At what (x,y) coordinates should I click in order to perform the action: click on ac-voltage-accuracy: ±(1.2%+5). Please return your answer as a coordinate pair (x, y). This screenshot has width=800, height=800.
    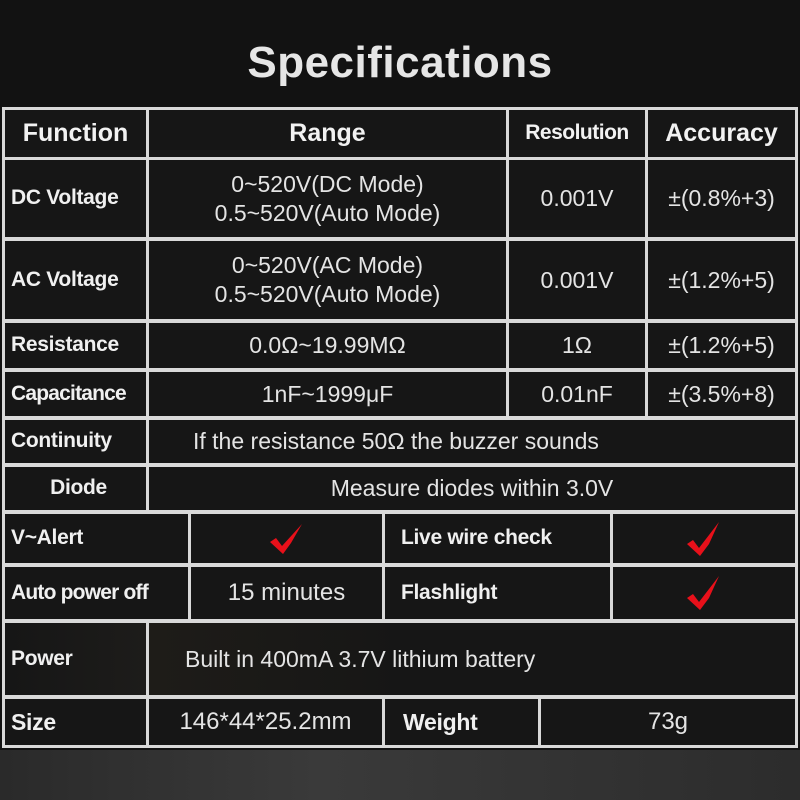
    Looking at the image, I should click on (721, 280).